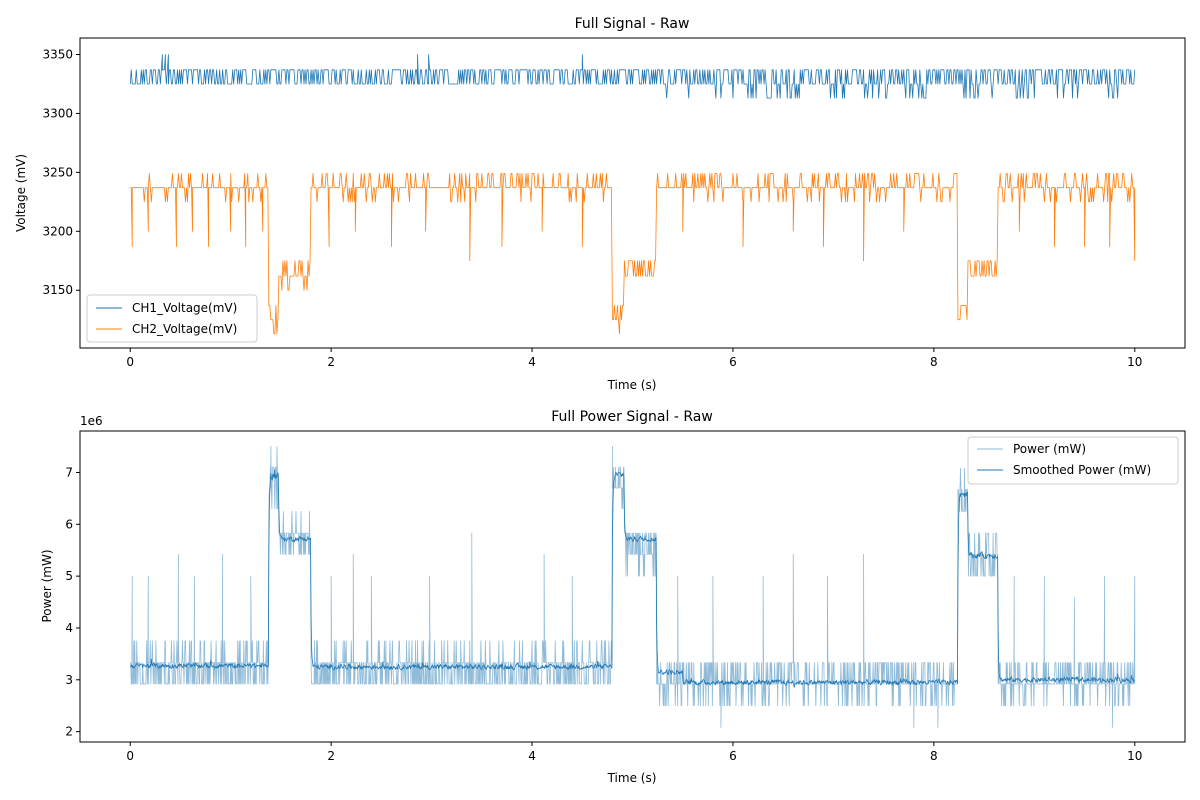  Describe the element at coordinates (69, 732) in the screenshot. I see `y-tick-label: 2` at that location.